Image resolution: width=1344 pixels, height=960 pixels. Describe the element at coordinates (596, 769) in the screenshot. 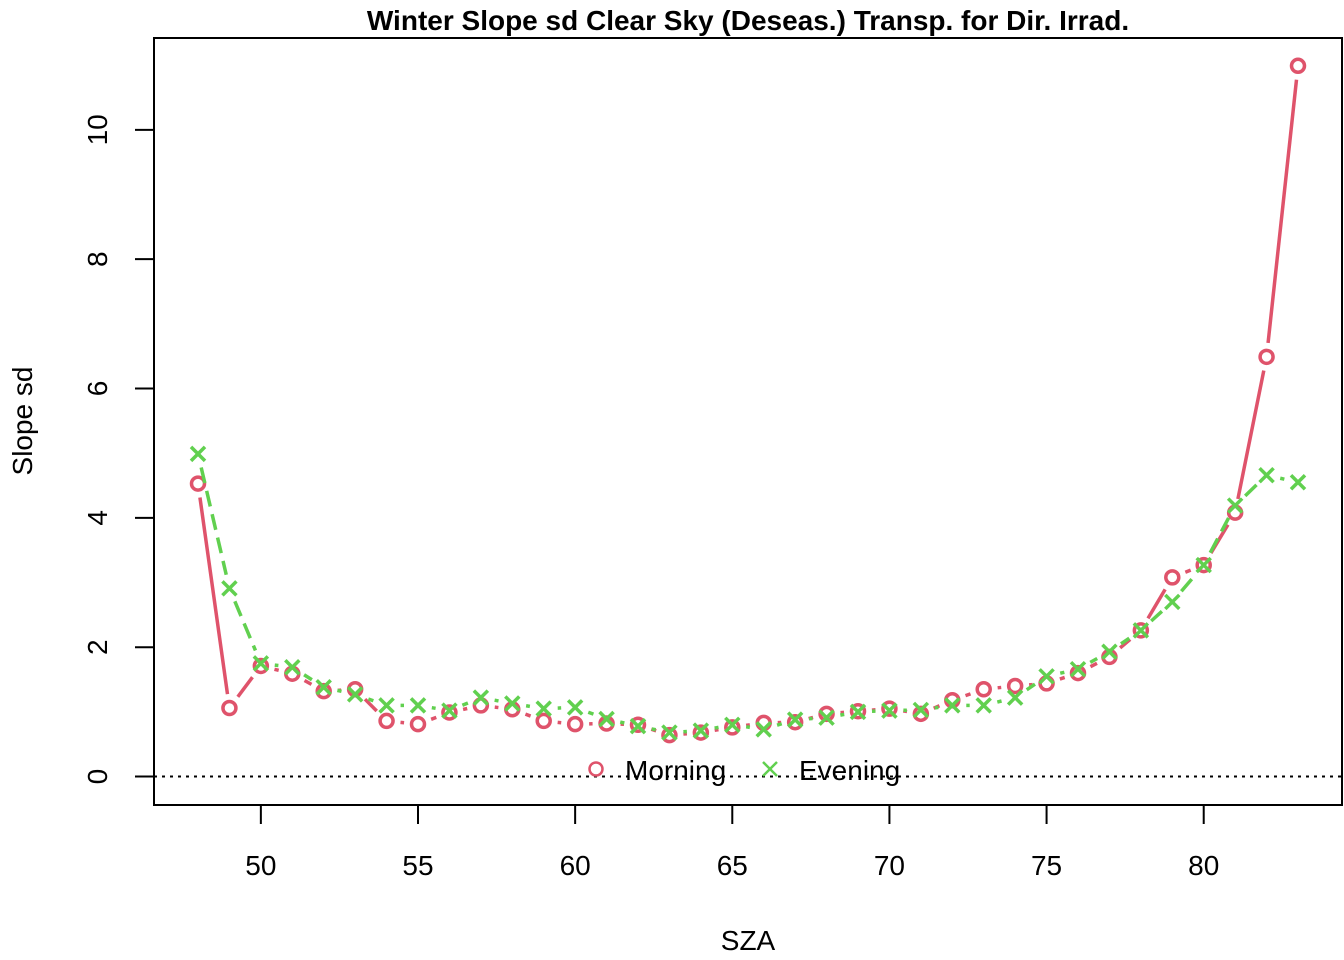

I see `legend-marker-morning` at that location.